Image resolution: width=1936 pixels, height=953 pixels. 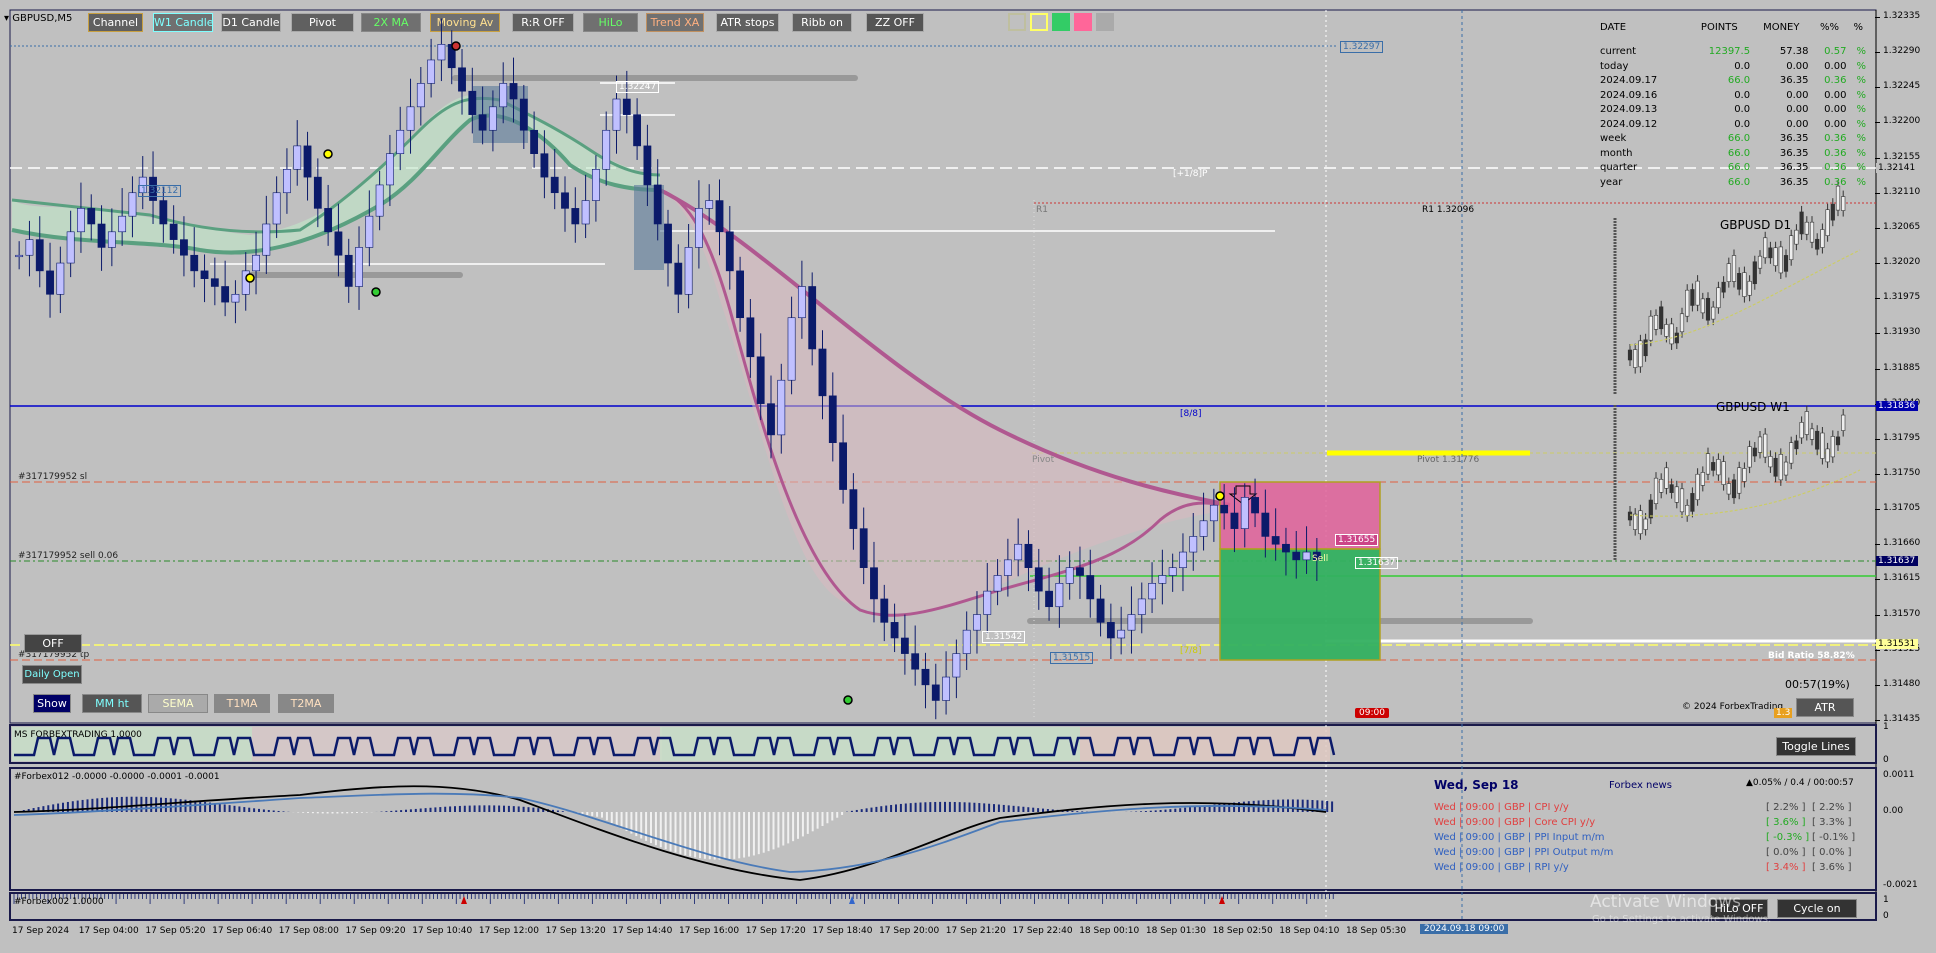 I want to click on sema-button: SEMA, so click(x=178, y=703).